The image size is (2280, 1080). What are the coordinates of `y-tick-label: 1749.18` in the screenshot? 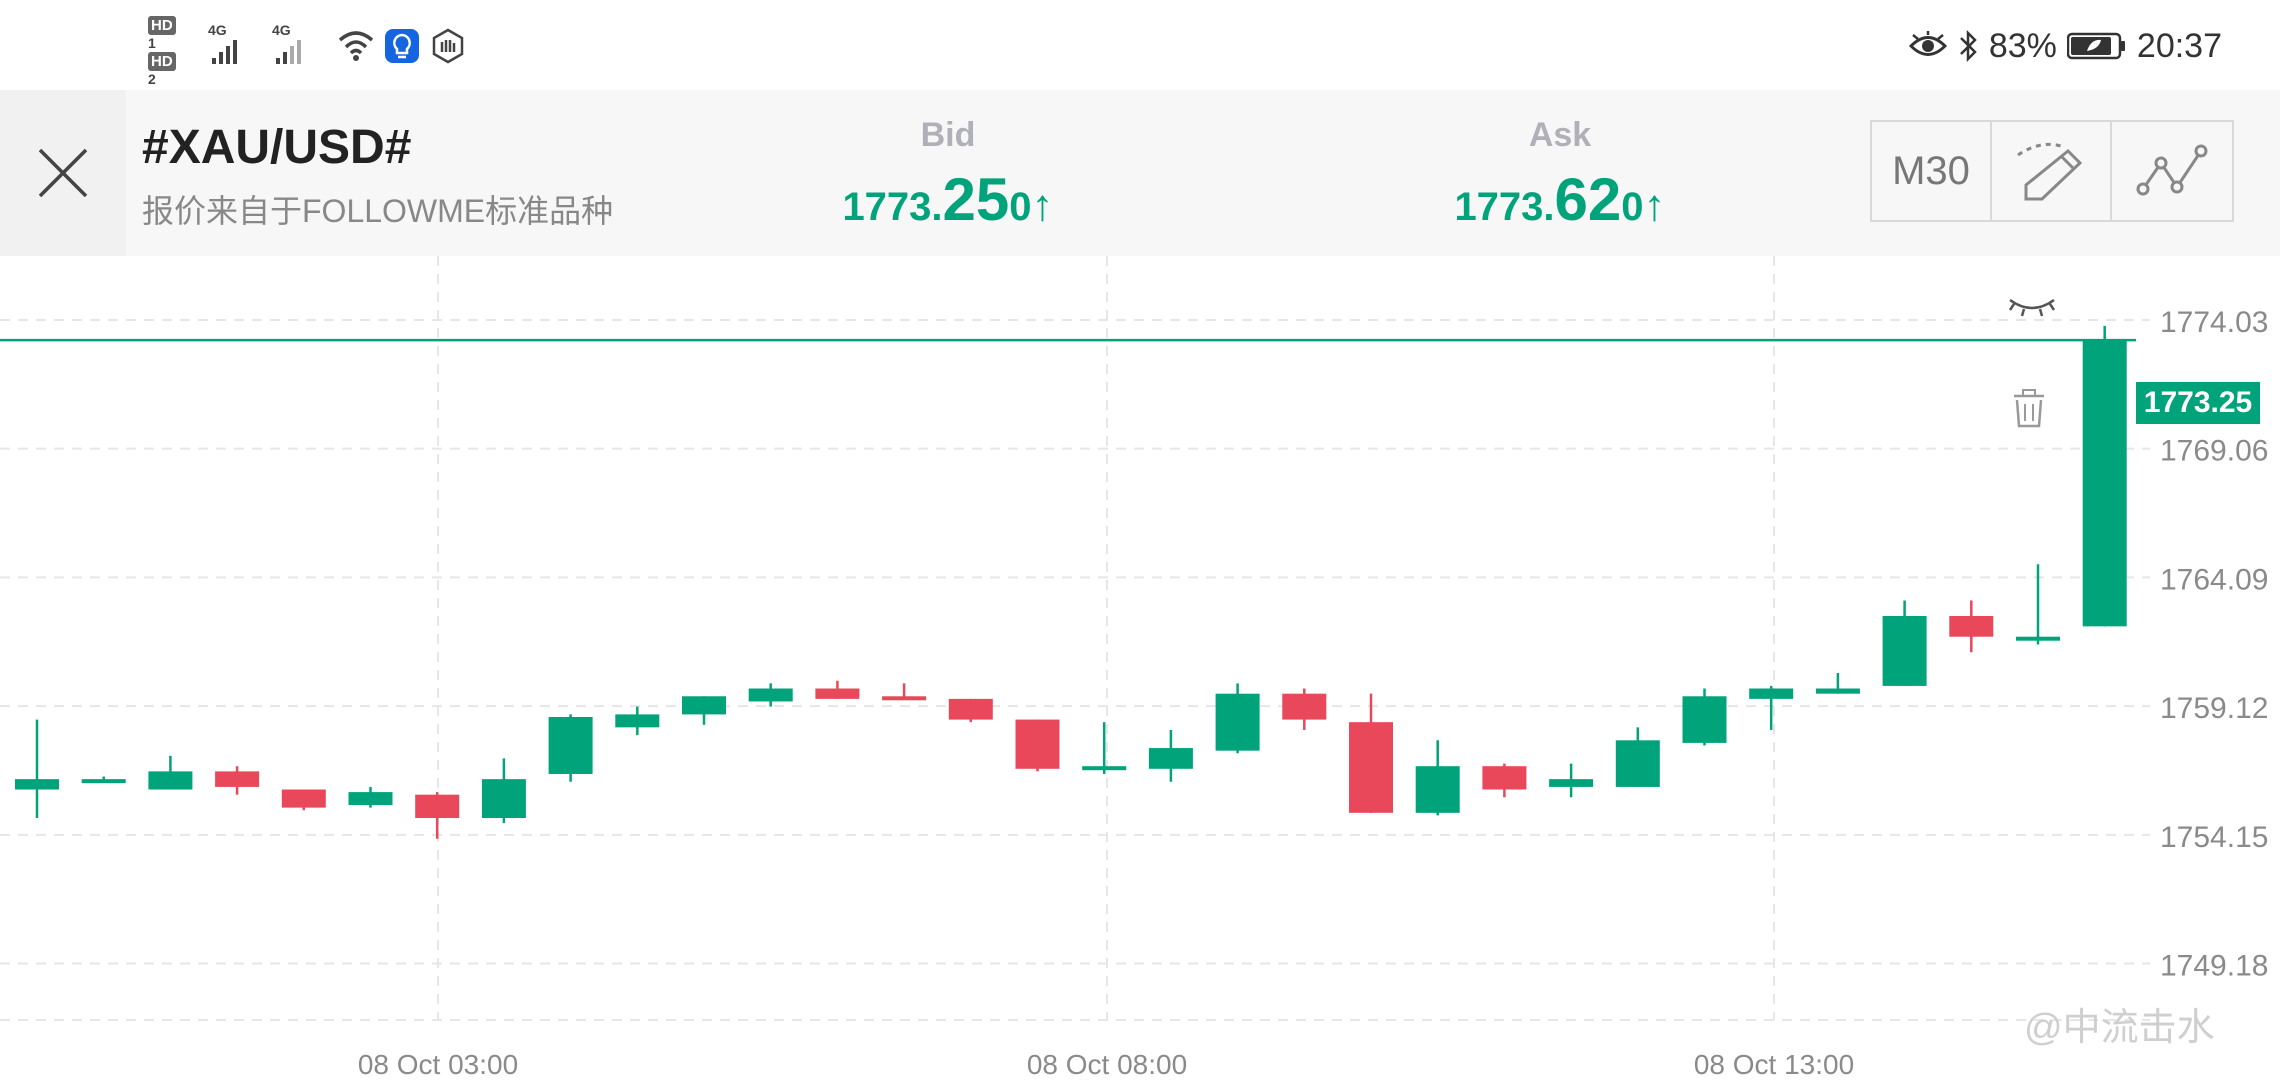 It's located at (2214, 966).